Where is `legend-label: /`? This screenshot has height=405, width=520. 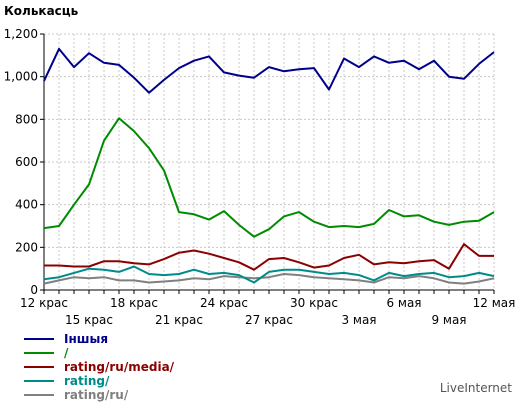
legend-label: / is located at coordinates (66, 353).